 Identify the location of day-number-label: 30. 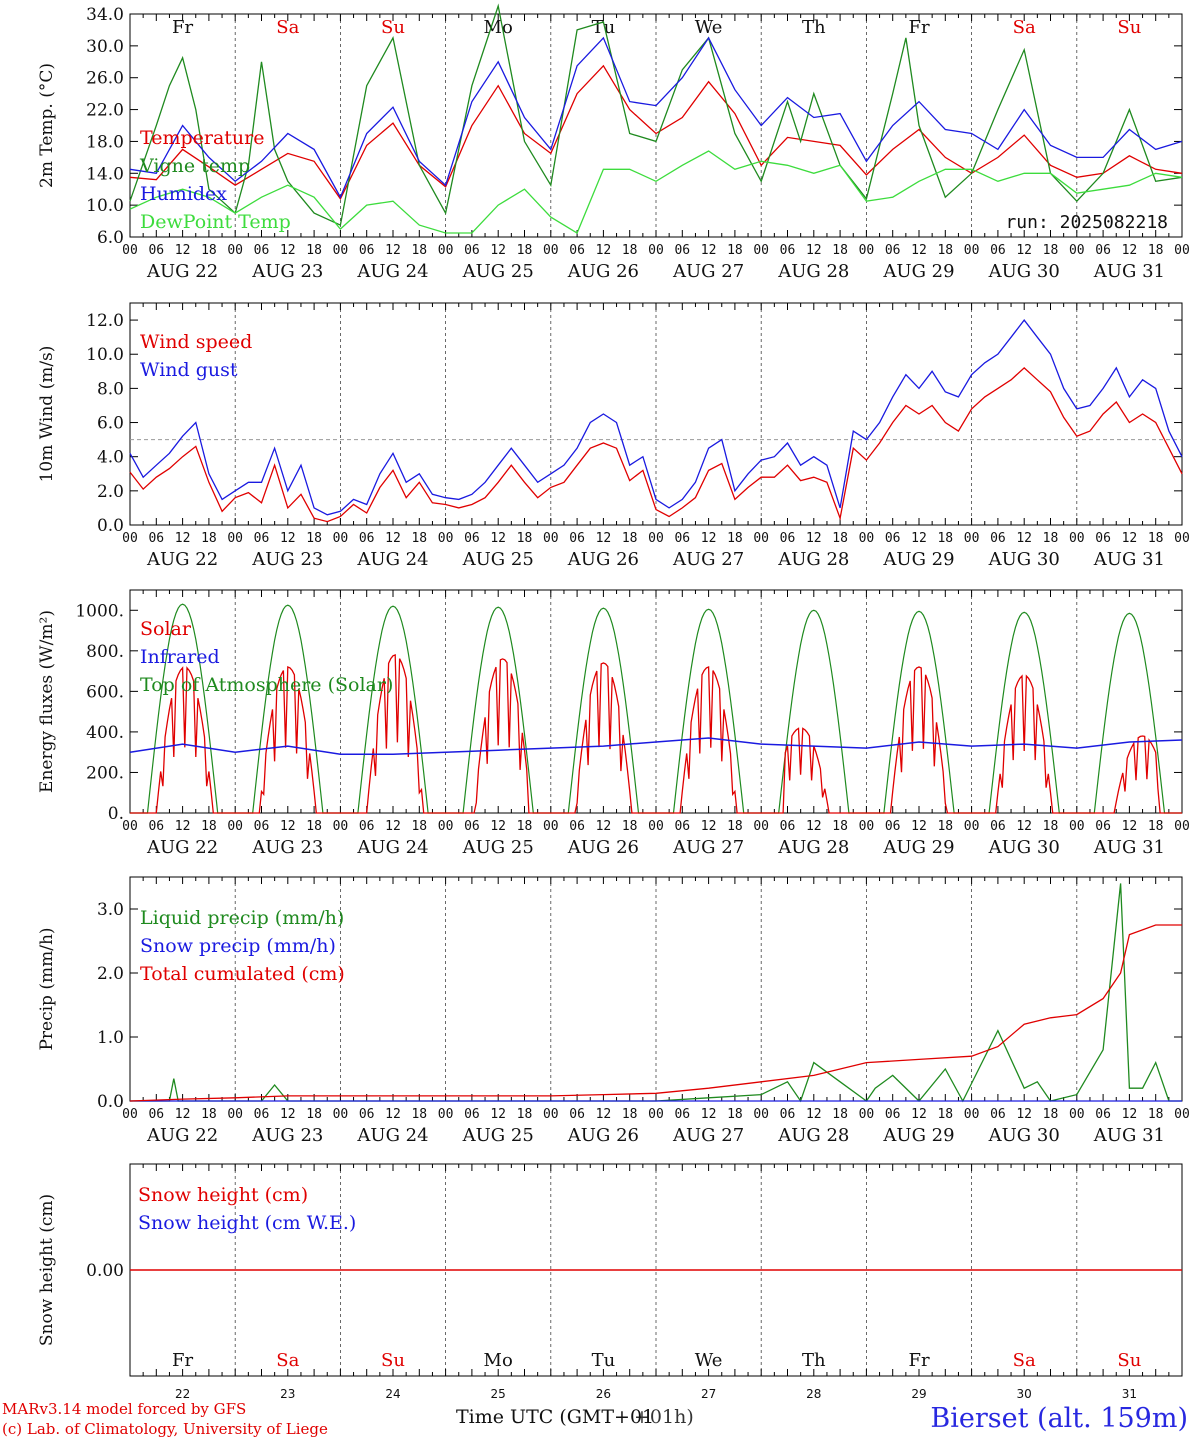
(1024, 1394).